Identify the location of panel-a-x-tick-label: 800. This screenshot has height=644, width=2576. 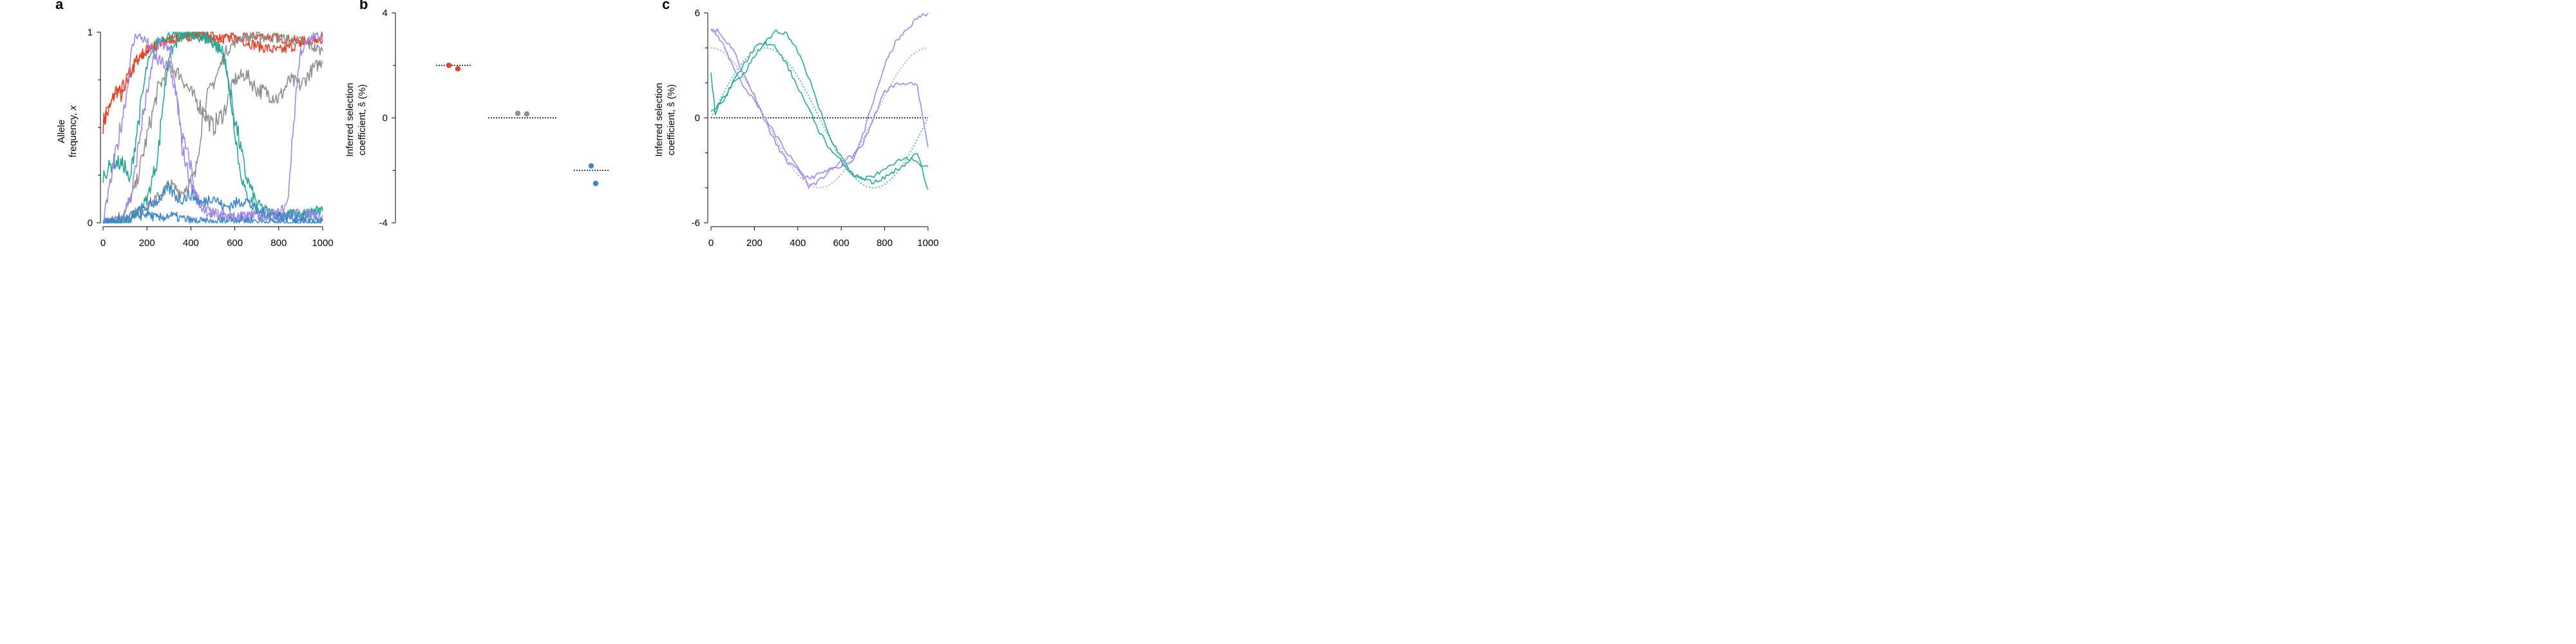
(278, 243).